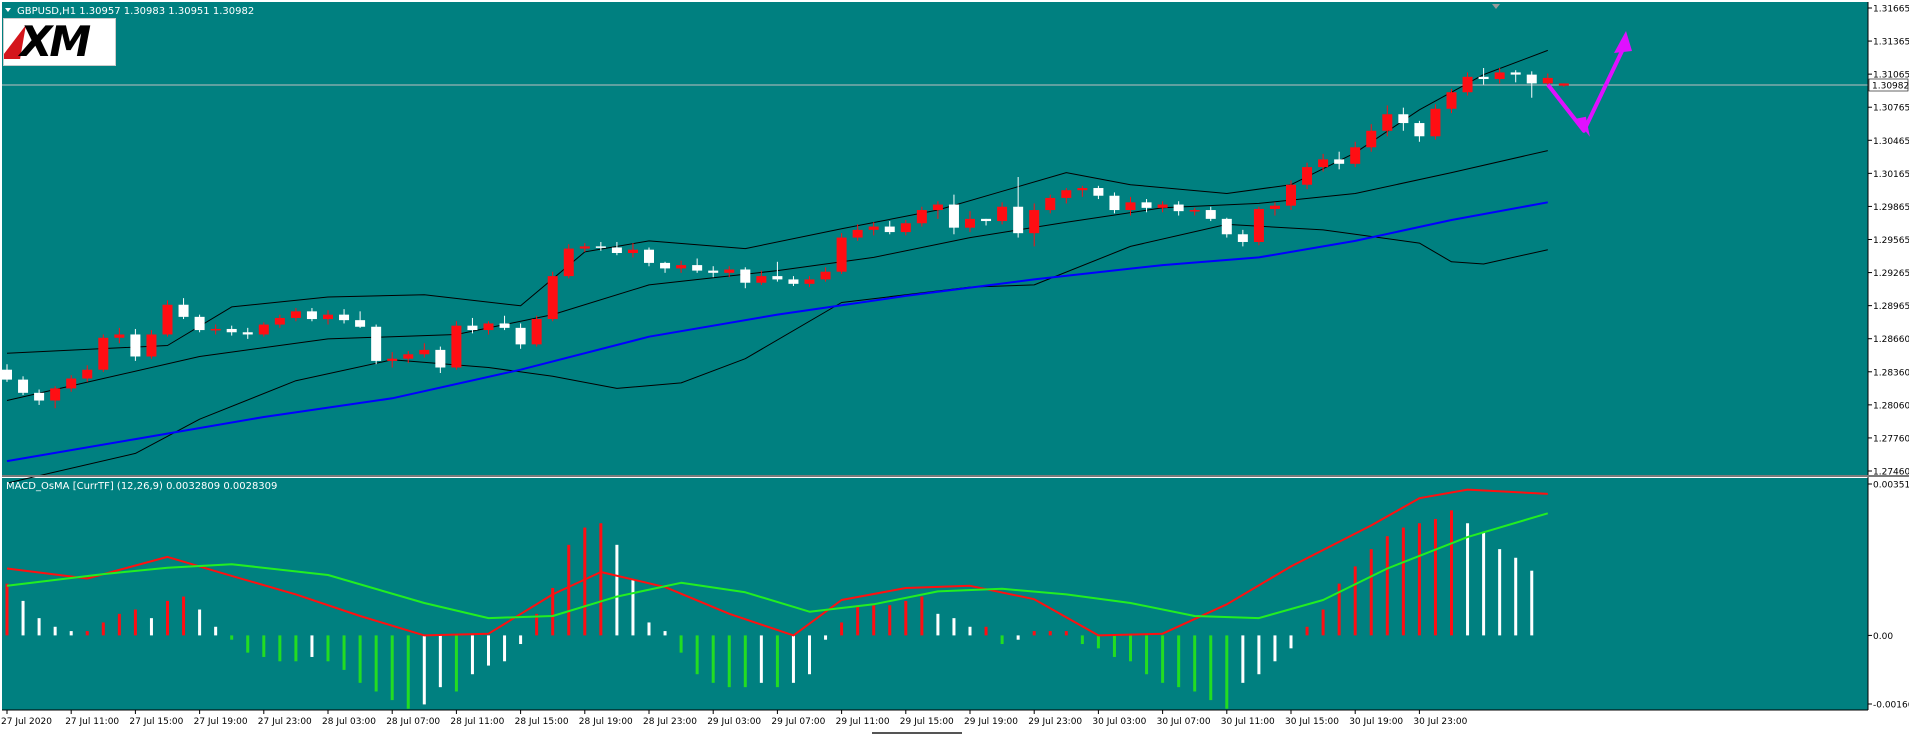 This screenshot has height=739, width=1909. What do you see at coordinates (1891, 142) in the screenshot?
I see `price-axis-label: 1.30465` at bounding box center [1891, 142].